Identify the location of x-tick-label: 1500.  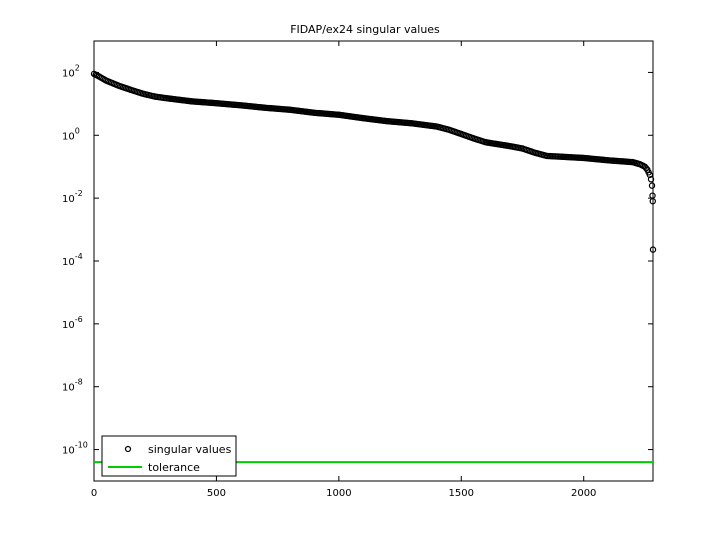
(461, 493).